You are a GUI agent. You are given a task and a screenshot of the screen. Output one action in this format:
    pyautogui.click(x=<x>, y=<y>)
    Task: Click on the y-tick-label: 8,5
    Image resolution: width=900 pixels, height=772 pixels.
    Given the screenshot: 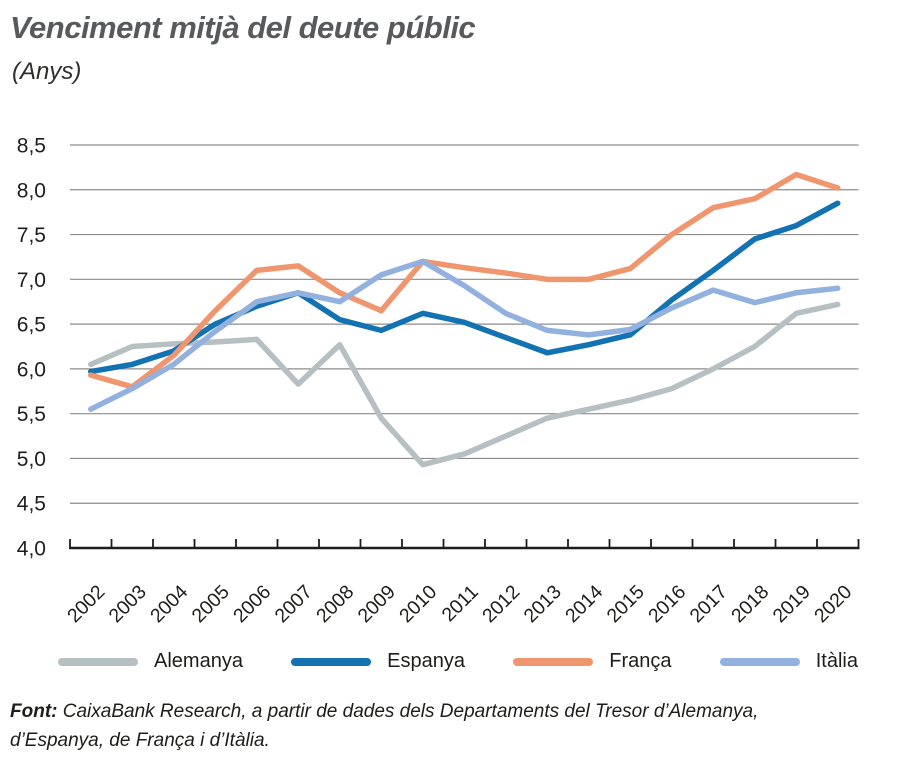 What is the action you would take?
    pyautogui.click(x=31, y=146)
    